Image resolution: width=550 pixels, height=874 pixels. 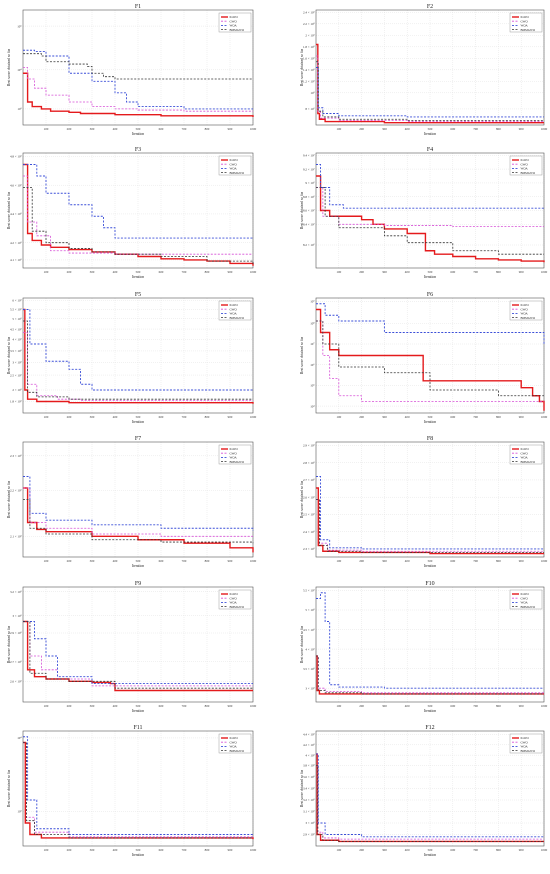 I want to click on y-tick-label: 10⁵, so click(x=312, y=386).